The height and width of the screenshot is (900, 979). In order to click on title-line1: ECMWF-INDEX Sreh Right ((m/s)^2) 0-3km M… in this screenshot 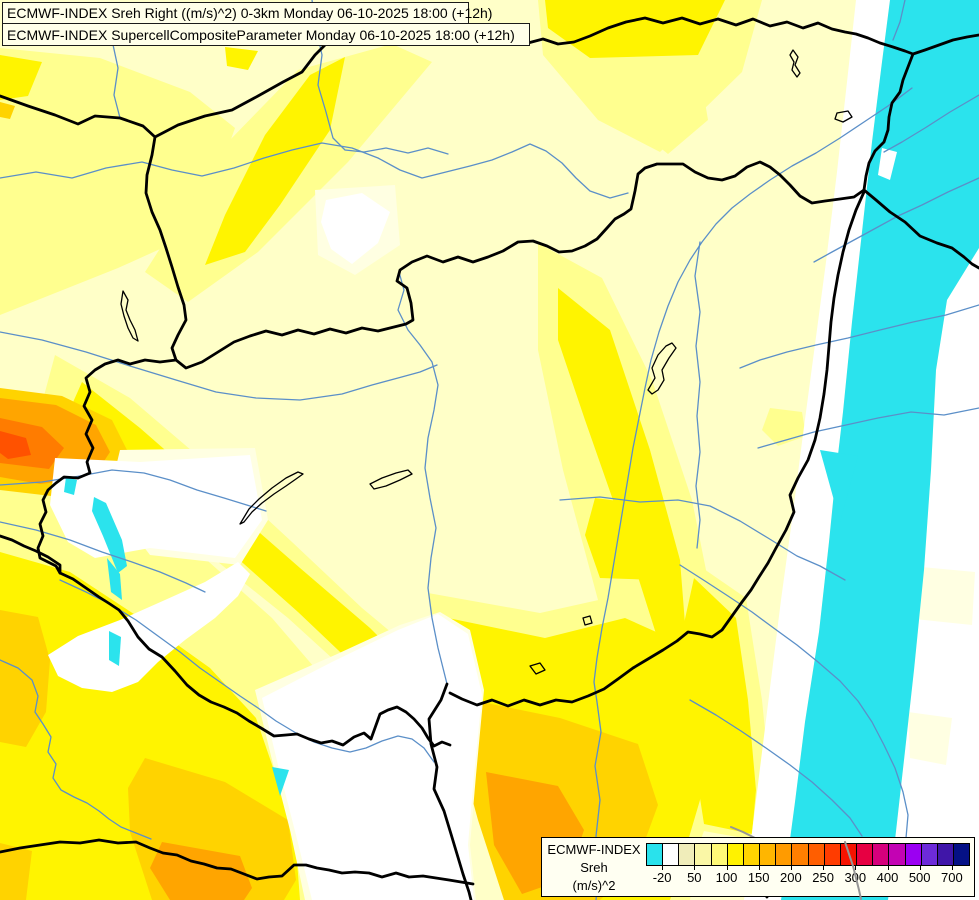, I will do `click(250, 13)`.